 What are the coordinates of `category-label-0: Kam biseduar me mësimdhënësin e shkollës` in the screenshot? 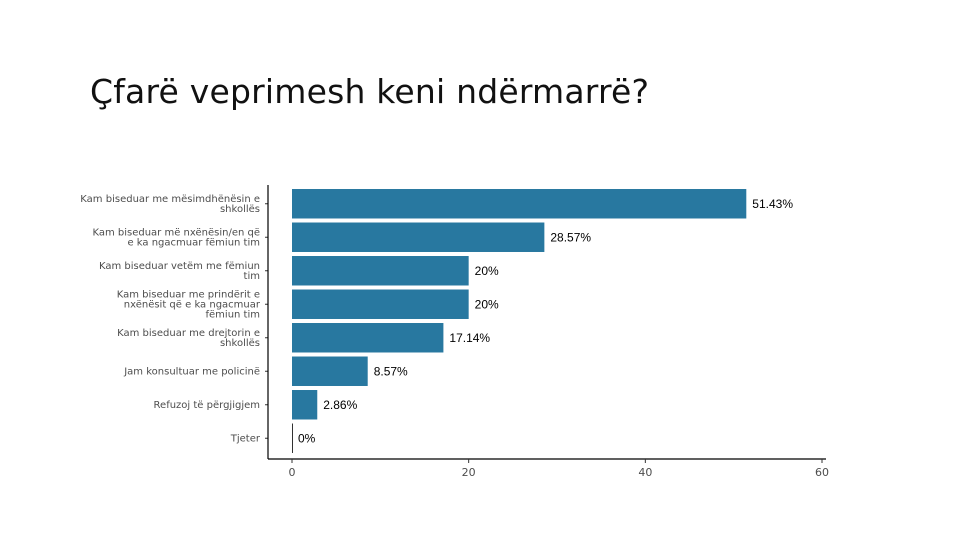 It's located at (170, 204).